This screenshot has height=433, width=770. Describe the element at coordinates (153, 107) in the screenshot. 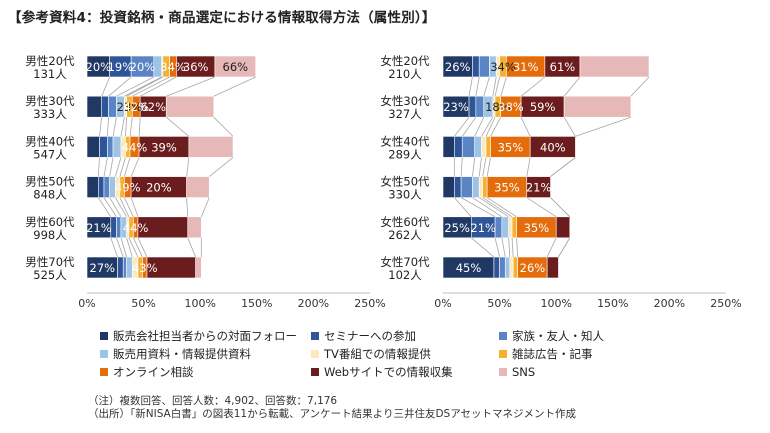

I see `data-label: 62%` at that location.